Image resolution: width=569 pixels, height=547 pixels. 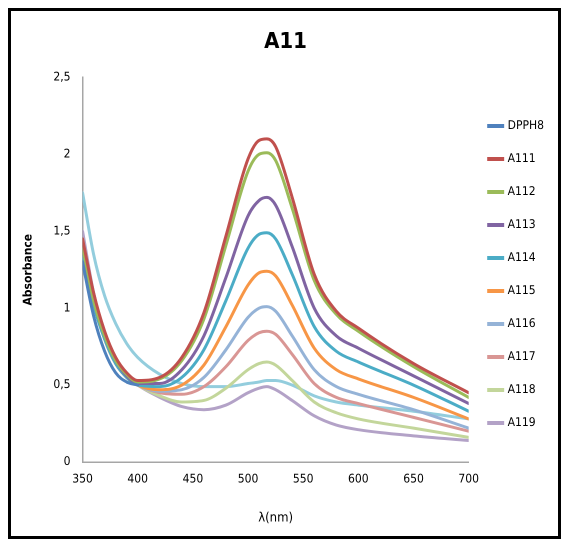 What do you see at coordinates (522, 158) in the screenshot?
I see `legend-label: A111` at bounding box center [522, 158].